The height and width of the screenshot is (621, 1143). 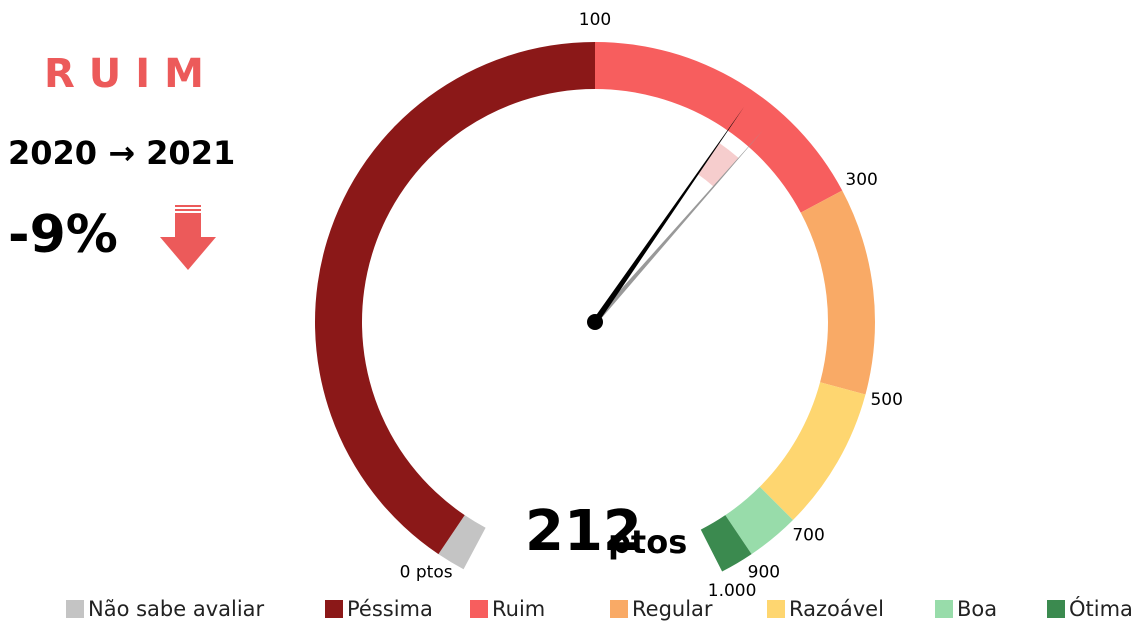 I want to click on unit-label: ptos, so click(x=647, y=542).